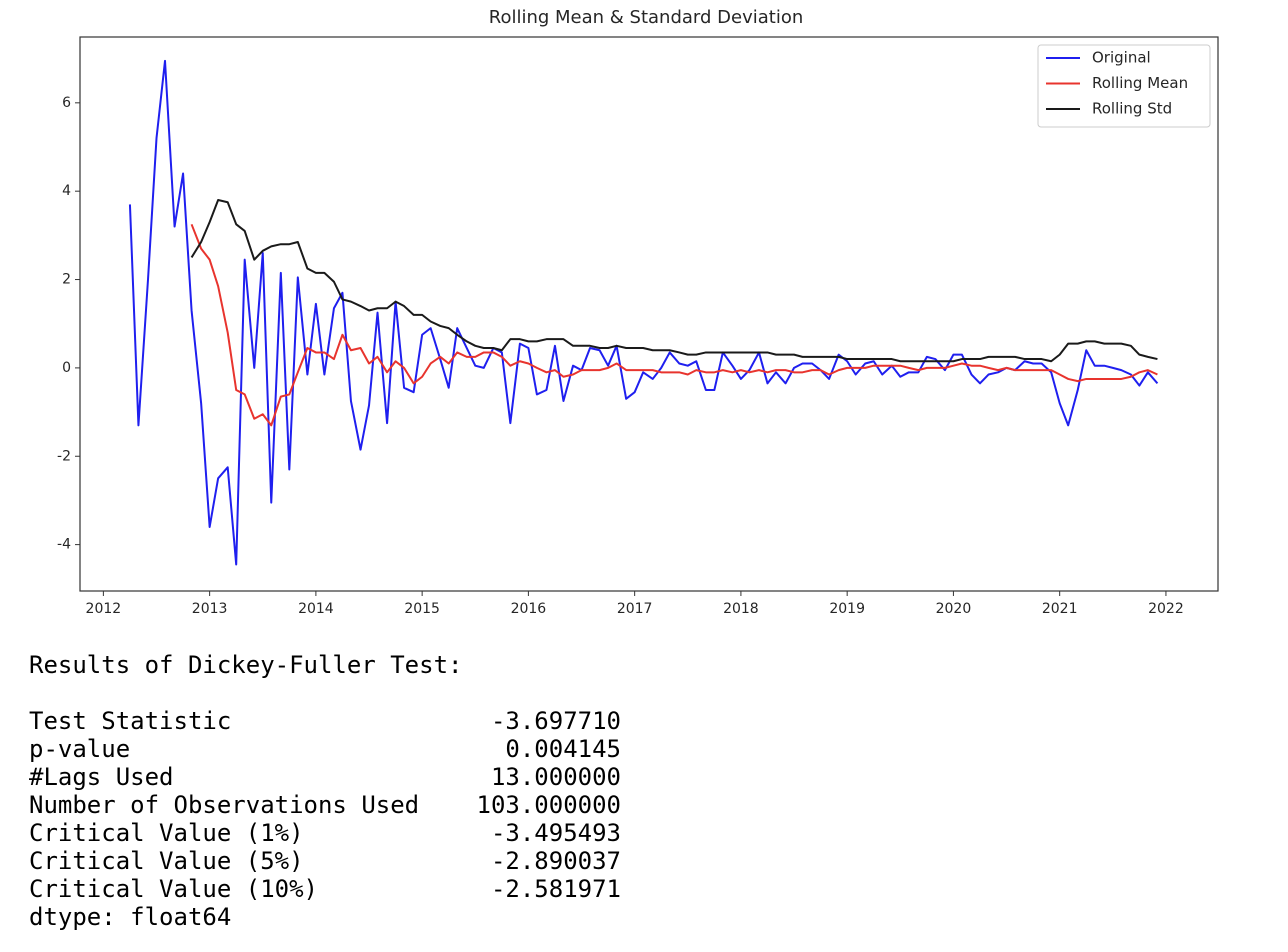 The width and height of the screenshot is (1288, 952). What do you see at coordinates (64, 545) in the screenshot?
I see `y-tick-label: -4` at bounding box center [64, 545].